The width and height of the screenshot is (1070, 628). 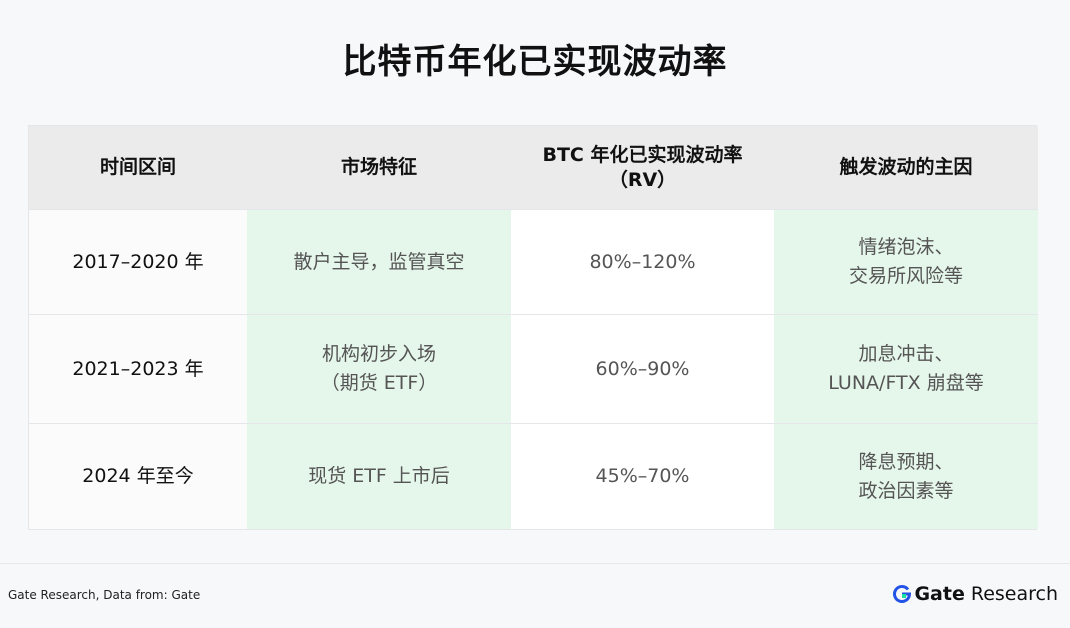 I want to click on table-cell: 机构初步入场 （期货 ETF）, so click(x=379, y=368).